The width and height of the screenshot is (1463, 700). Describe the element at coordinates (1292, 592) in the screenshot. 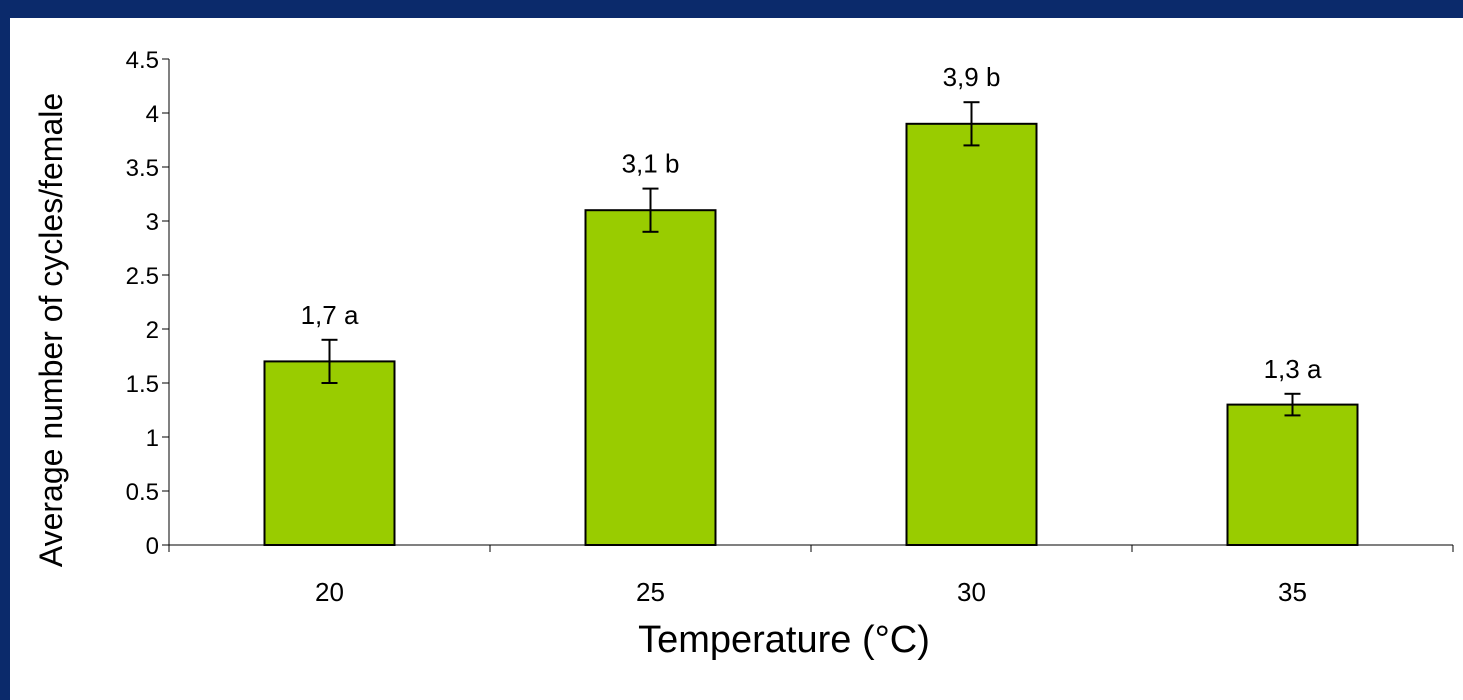

I see `x-tick-label: 35` at that location.